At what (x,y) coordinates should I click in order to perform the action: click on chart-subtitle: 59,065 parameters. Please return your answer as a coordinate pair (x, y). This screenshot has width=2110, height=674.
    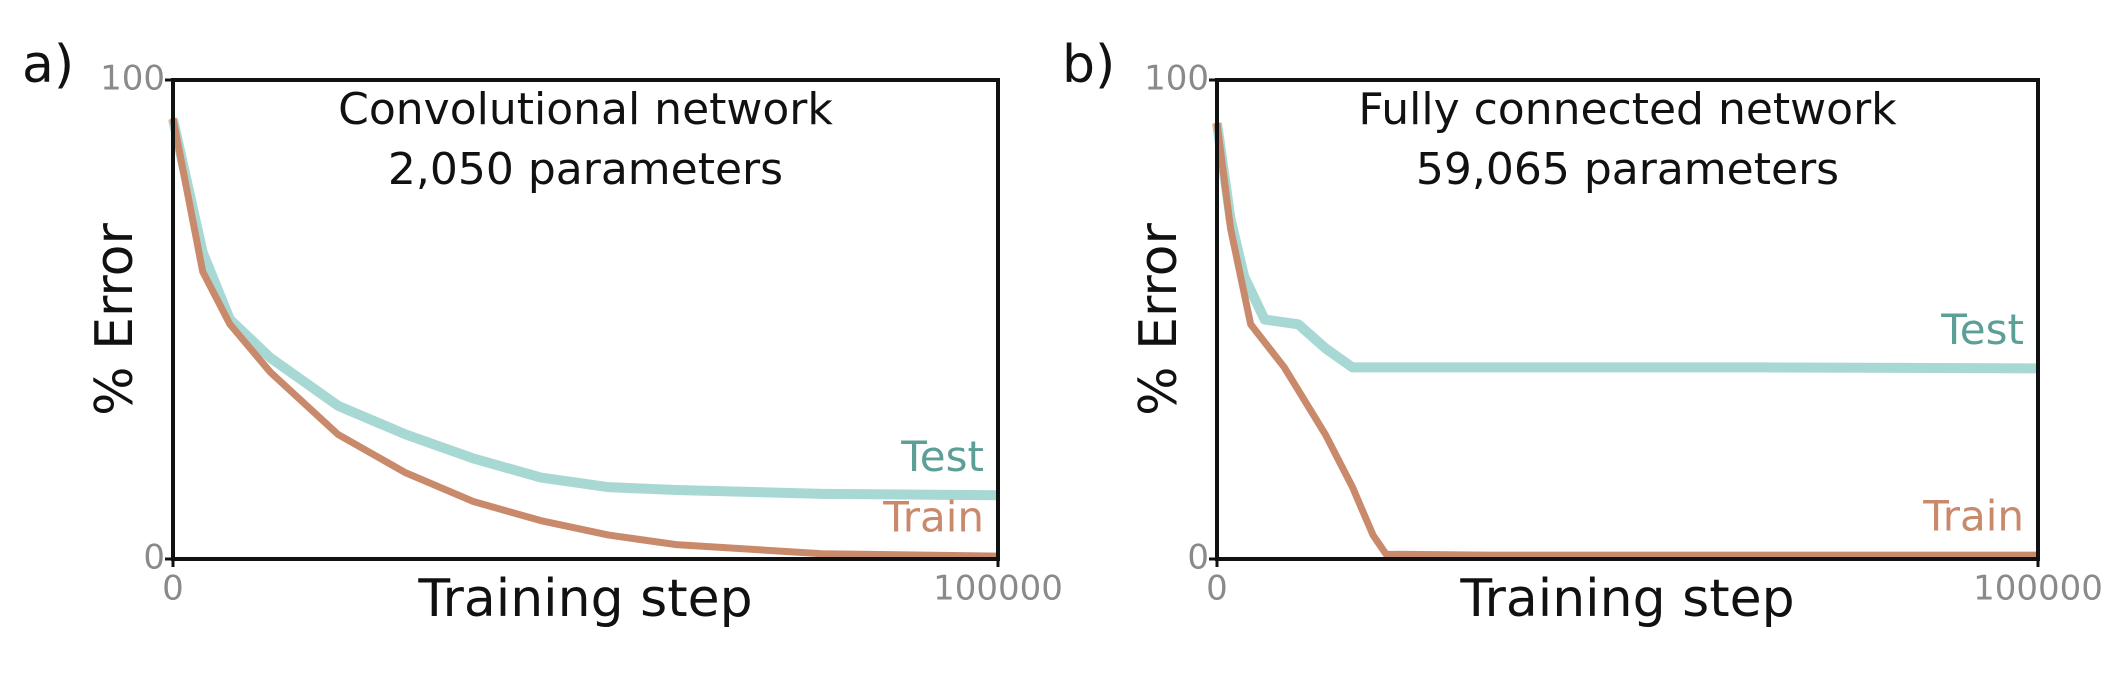
    Looking at the image, I should click on (1627, 169).